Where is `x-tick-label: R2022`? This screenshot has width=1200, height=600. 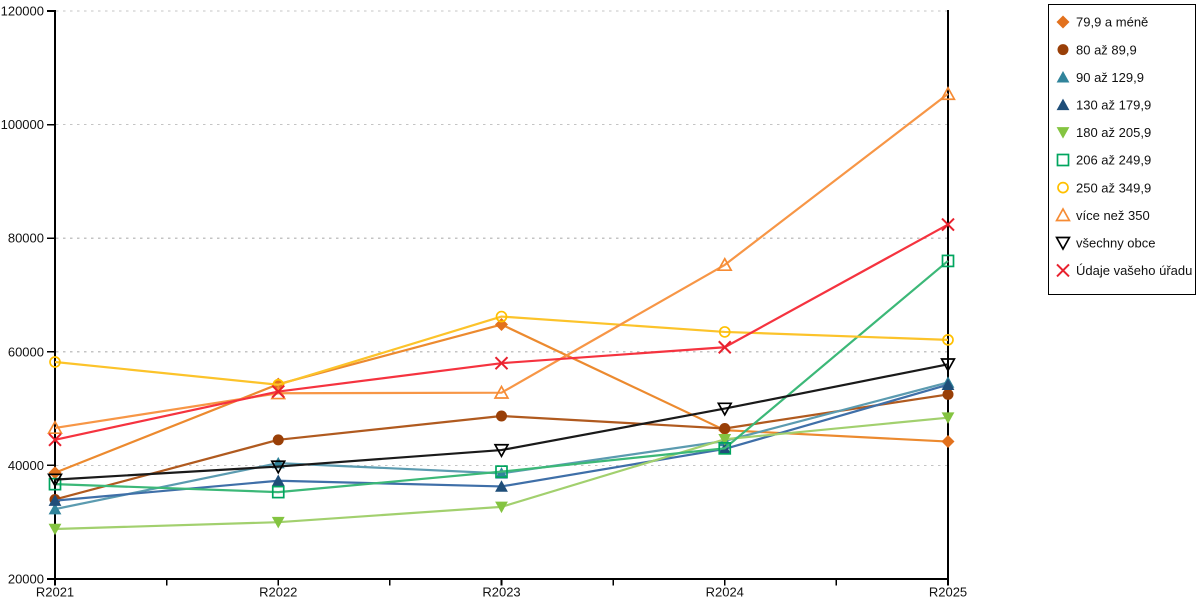
x-tick-label: R2022 is located at coordinates (278, 592).